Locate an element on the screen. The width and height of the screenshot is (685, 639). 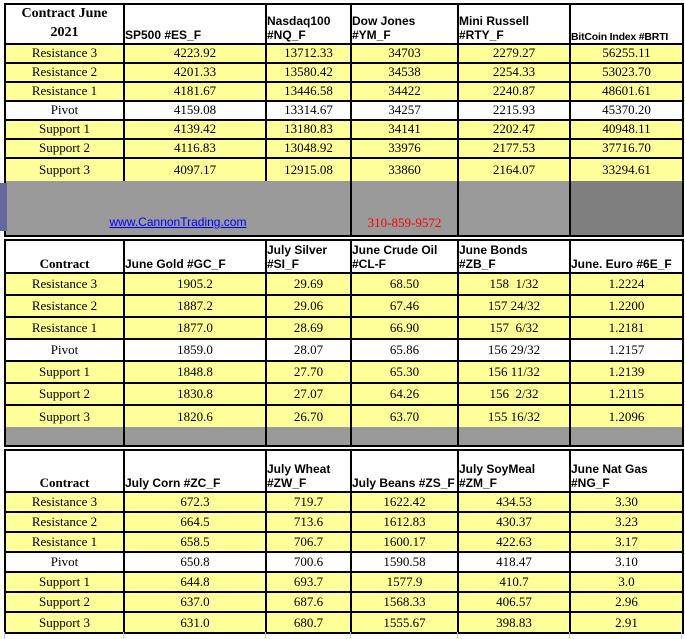
cell-value: 67.46 is located at coordinates (404, 306).